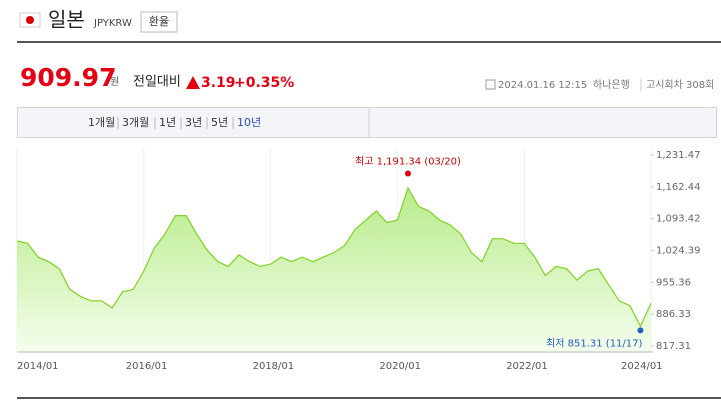 This screenshot has width=721, height=412. I want to click on x-tick-label: 2024/01, so click(642, 366).